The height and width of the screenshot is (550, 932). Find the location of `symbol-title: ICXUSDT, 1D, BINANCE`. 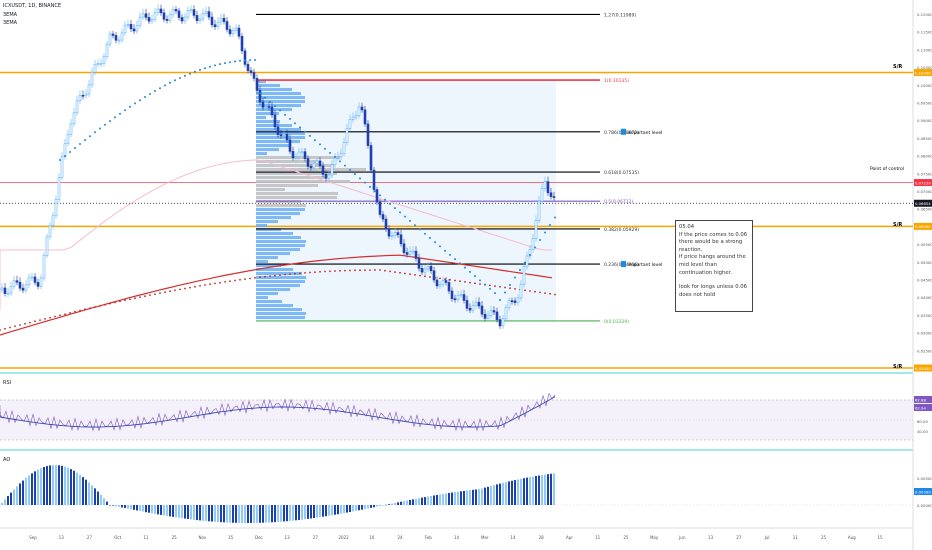

symbol-title: ICXUSDT, 1D, BINANCE is located at coordinates (32, 6).